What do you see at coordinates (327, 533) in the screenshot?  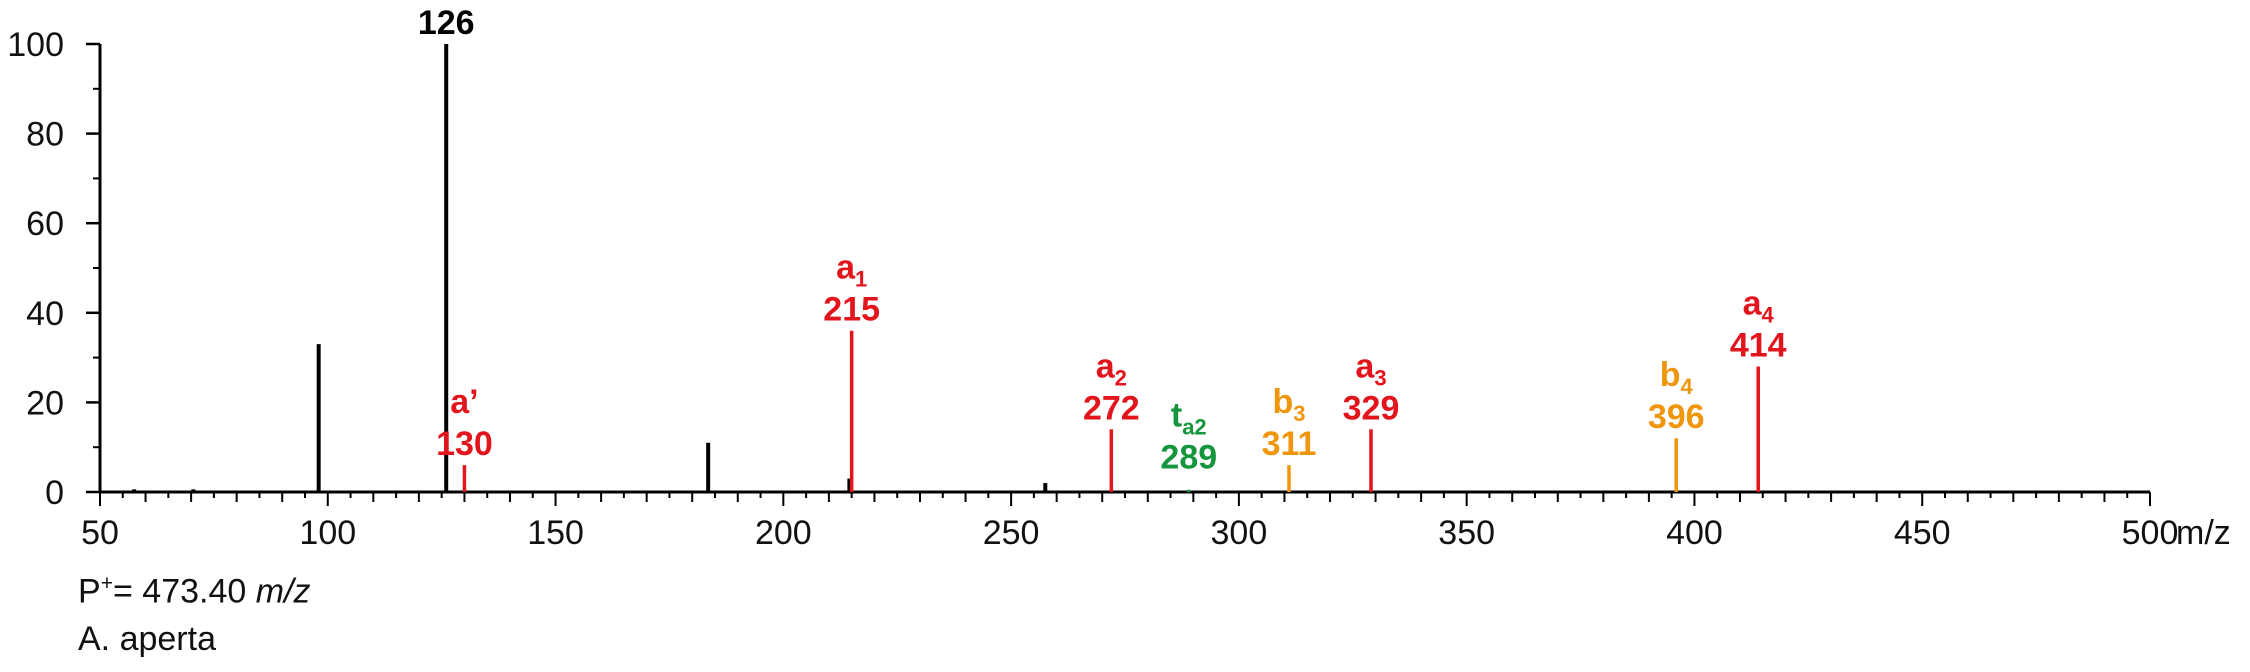 I see `x-tick-label: 100` at bounding box center [327, 533].